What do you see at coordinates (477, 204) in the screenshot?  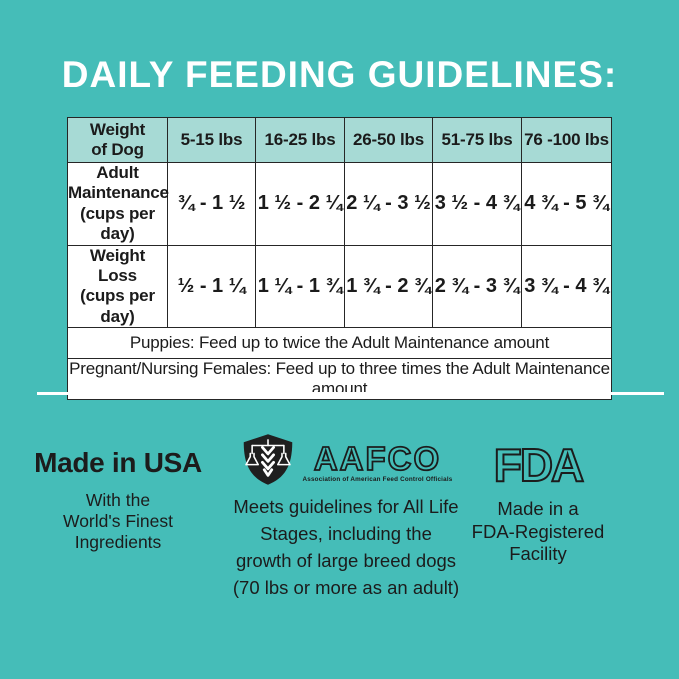 I see `cell-value: 3 ½ - 4 ¾` at bounding box center [477, 204].